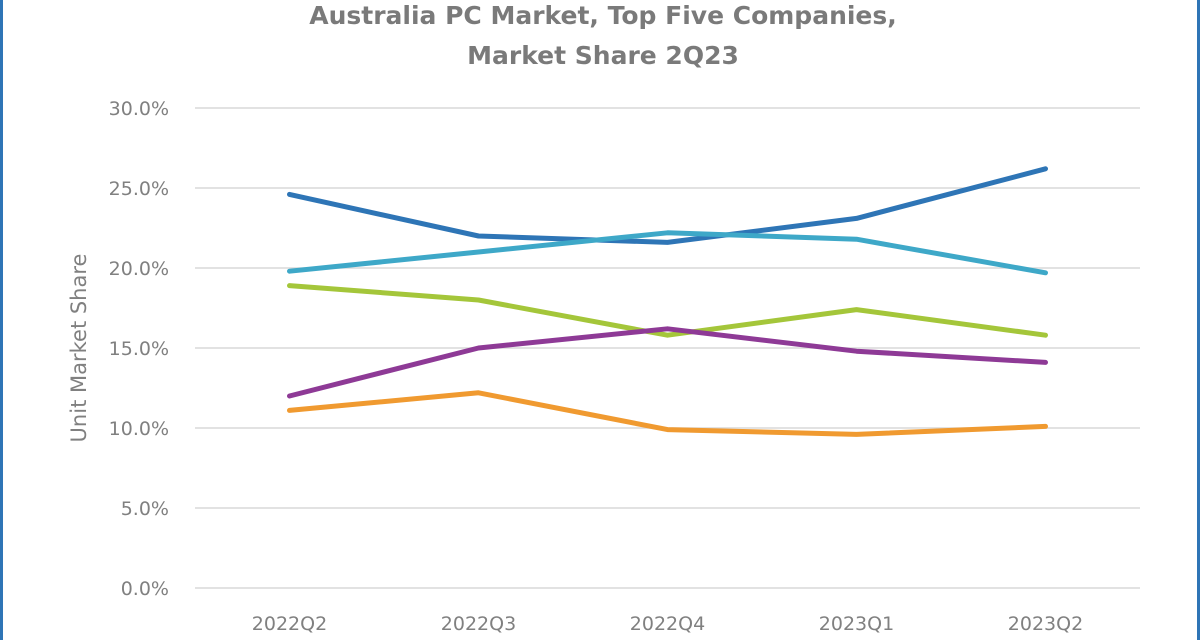 This screenshot has width=1200, height=640. I want to click on y-axis-ticks: 0.0% 5.0% 10.0% 15.0% 20.0% 25.0% 30.0%, so click(139, 349).